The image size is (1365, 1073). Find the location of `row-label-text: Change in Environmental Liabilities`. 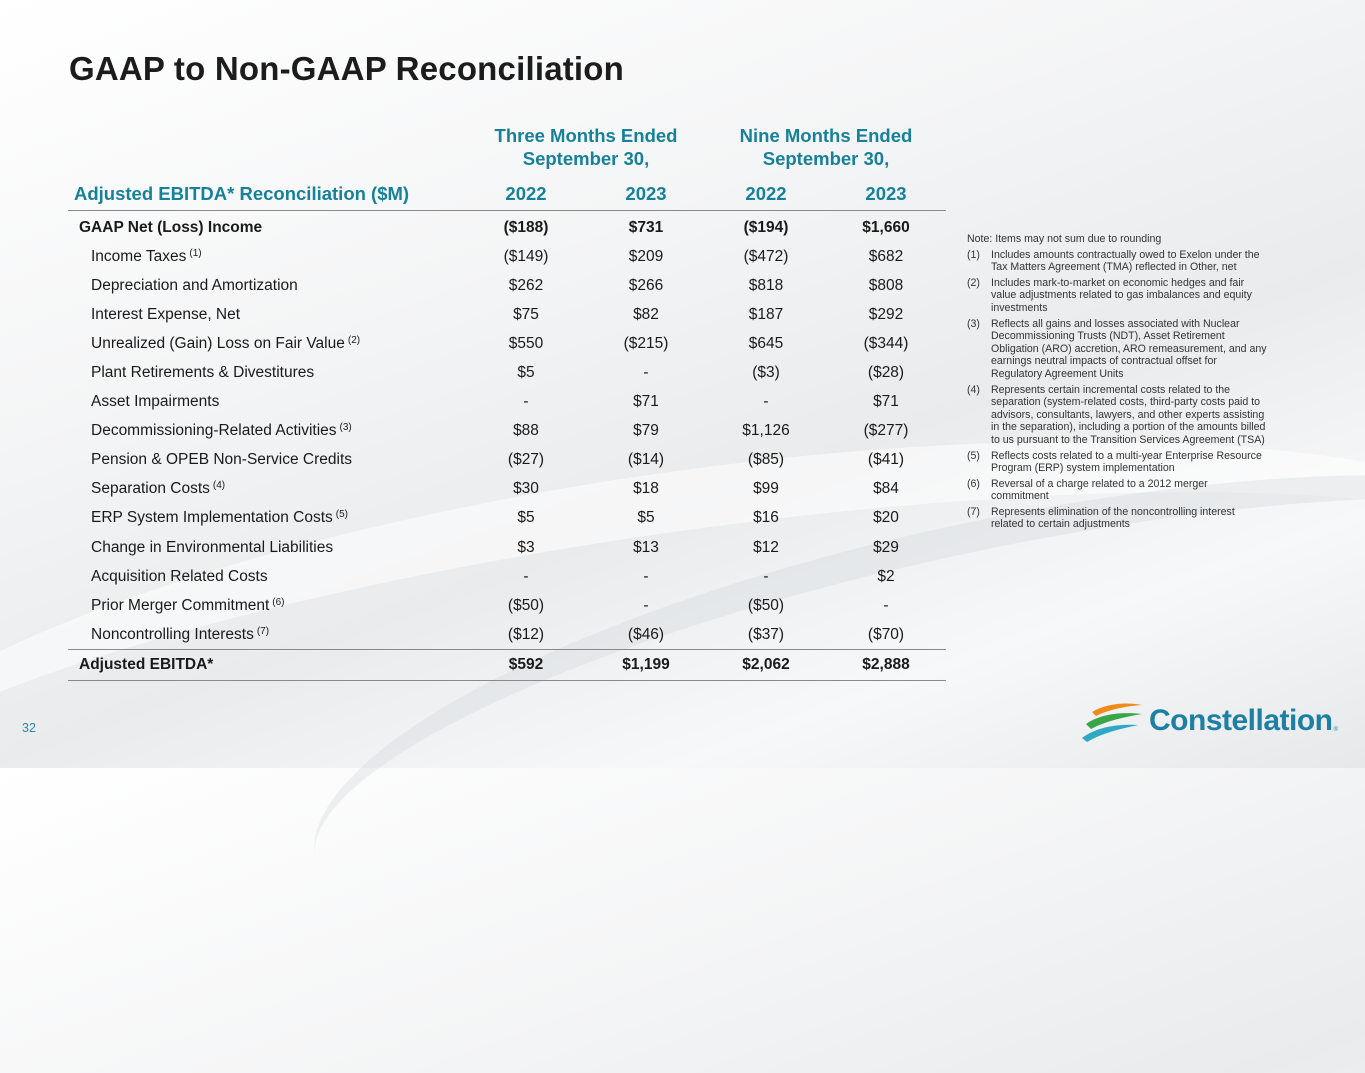

row-label-text: Change in Environmental Liabilities is located at coordinates (212, 547).